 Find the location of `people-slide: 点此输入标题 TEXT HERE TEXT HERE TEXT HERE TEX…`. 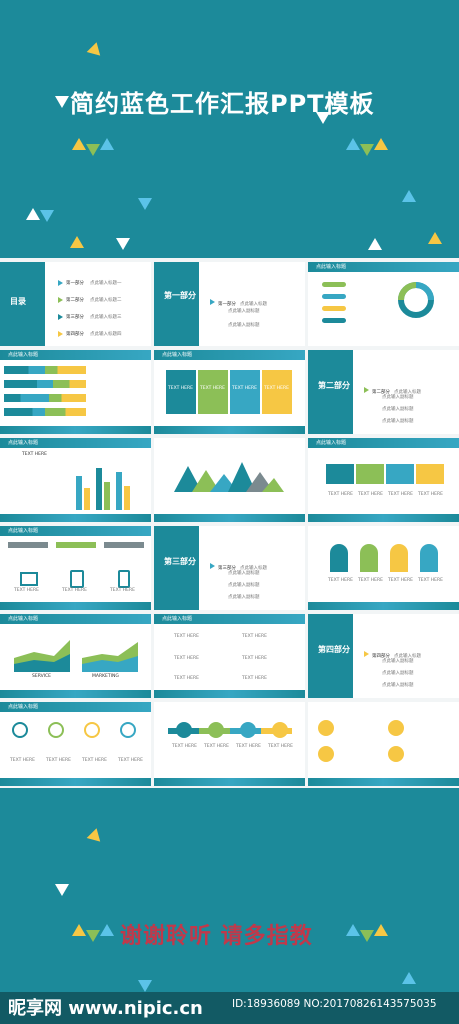

people-slide: 点此输入标题 TEXT HERE TEXT HERE TEXT HERE TEX… is located at coordinates (75, 744).